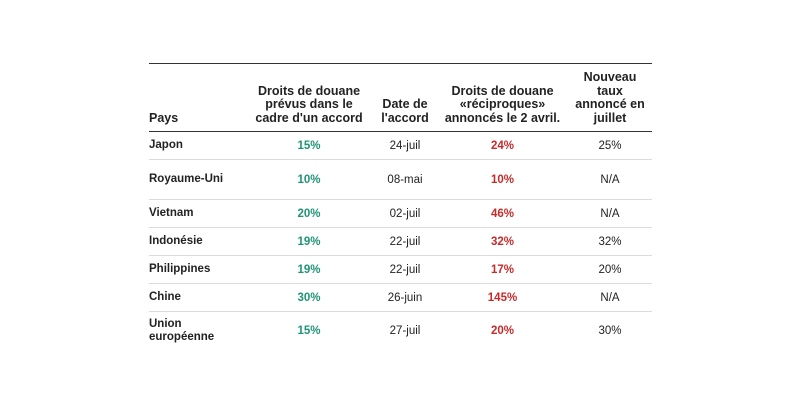 This screenshot has height=419, width=800. I want to click on cell-pays: Union européenne, so click(182, 330).